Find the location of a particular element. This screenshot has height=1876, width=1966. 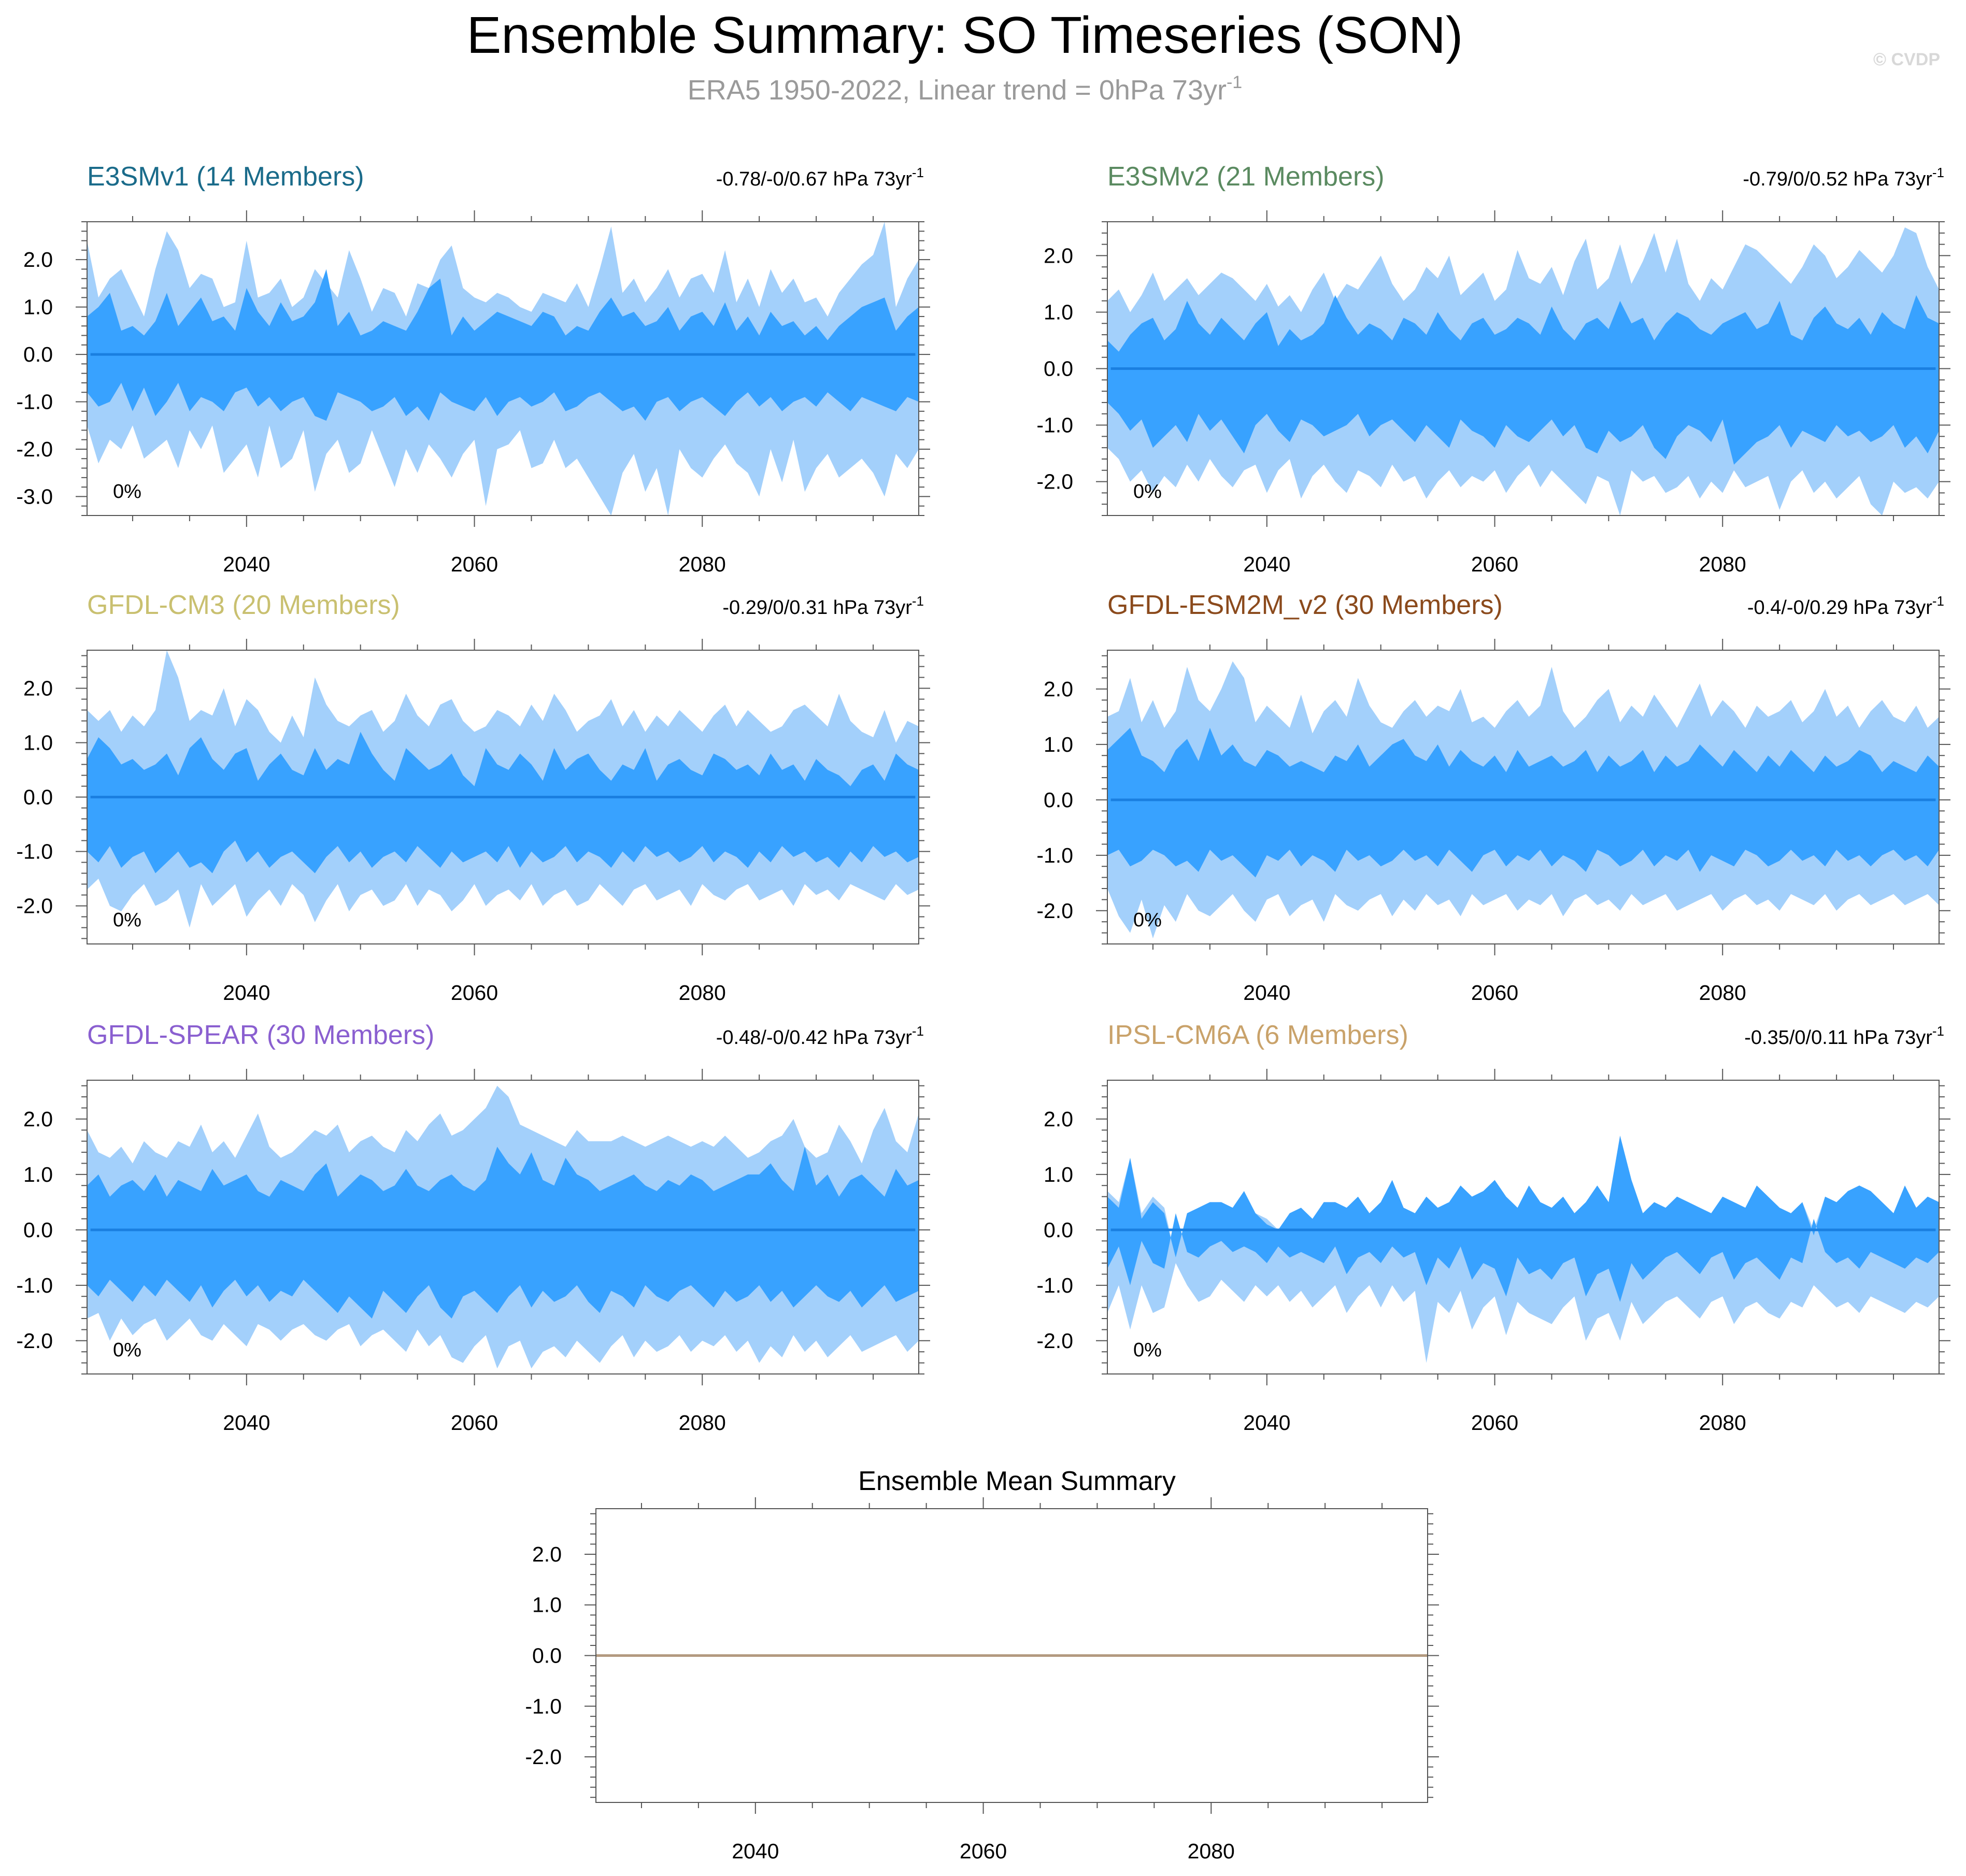

trend-range-main: -0.79/0/0.52 hPa 73yr is located at coordinates (1837, 179).